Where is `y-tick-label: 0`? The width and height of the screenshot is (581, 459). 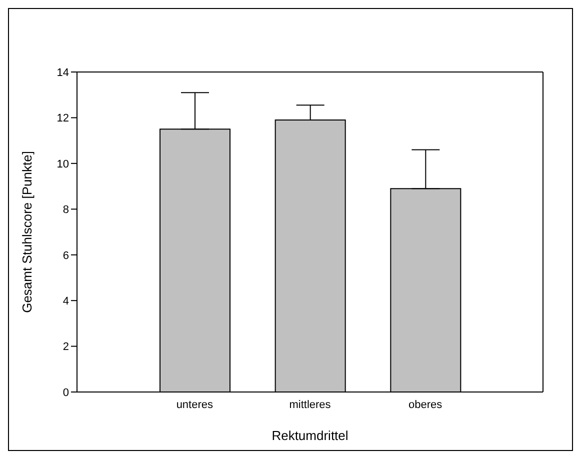 y-tick-label: 0 is located at coordinates (65, 392).